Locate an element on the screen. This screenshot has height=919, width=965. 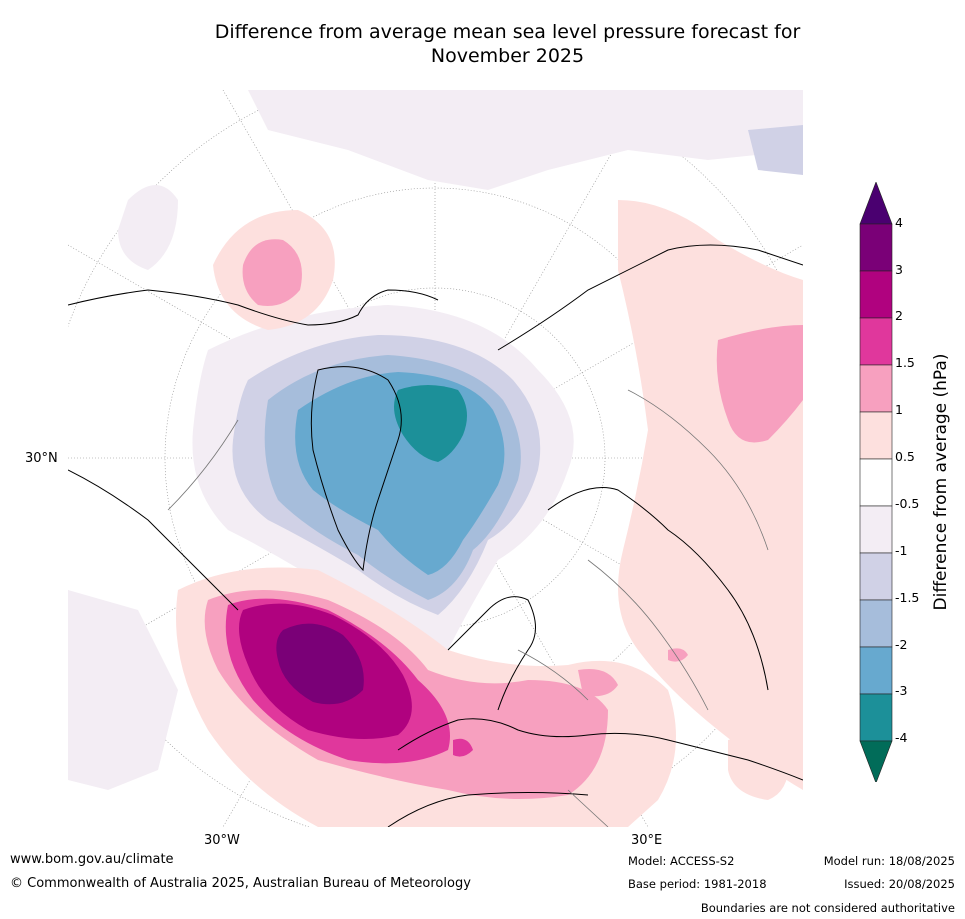
colorbar-extend-bottom is located at coordinates (876, 761).